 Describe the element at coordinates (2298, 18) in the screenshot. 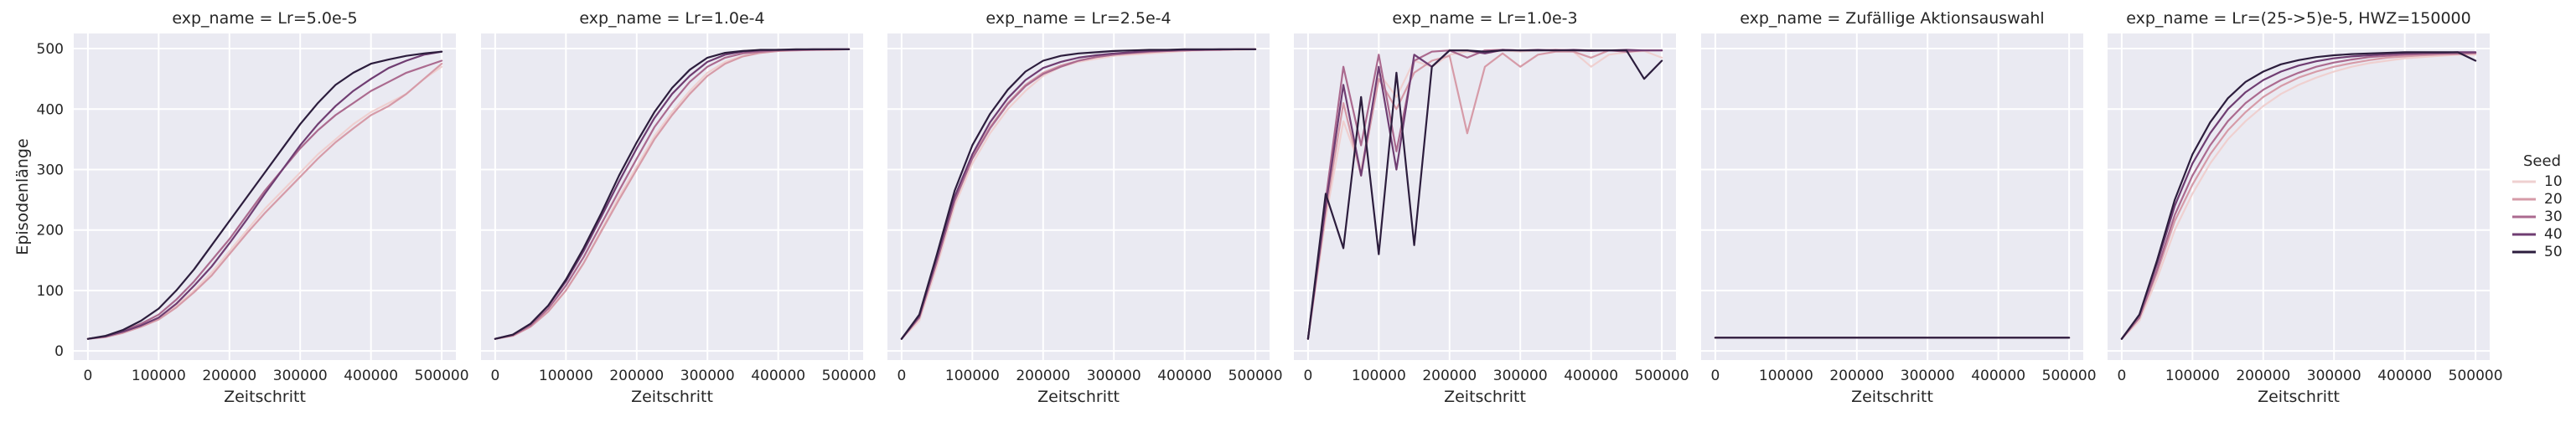

I see `panel-title: exp_name = Lr=(25->5)e-5, HWZ=150000` at that location.